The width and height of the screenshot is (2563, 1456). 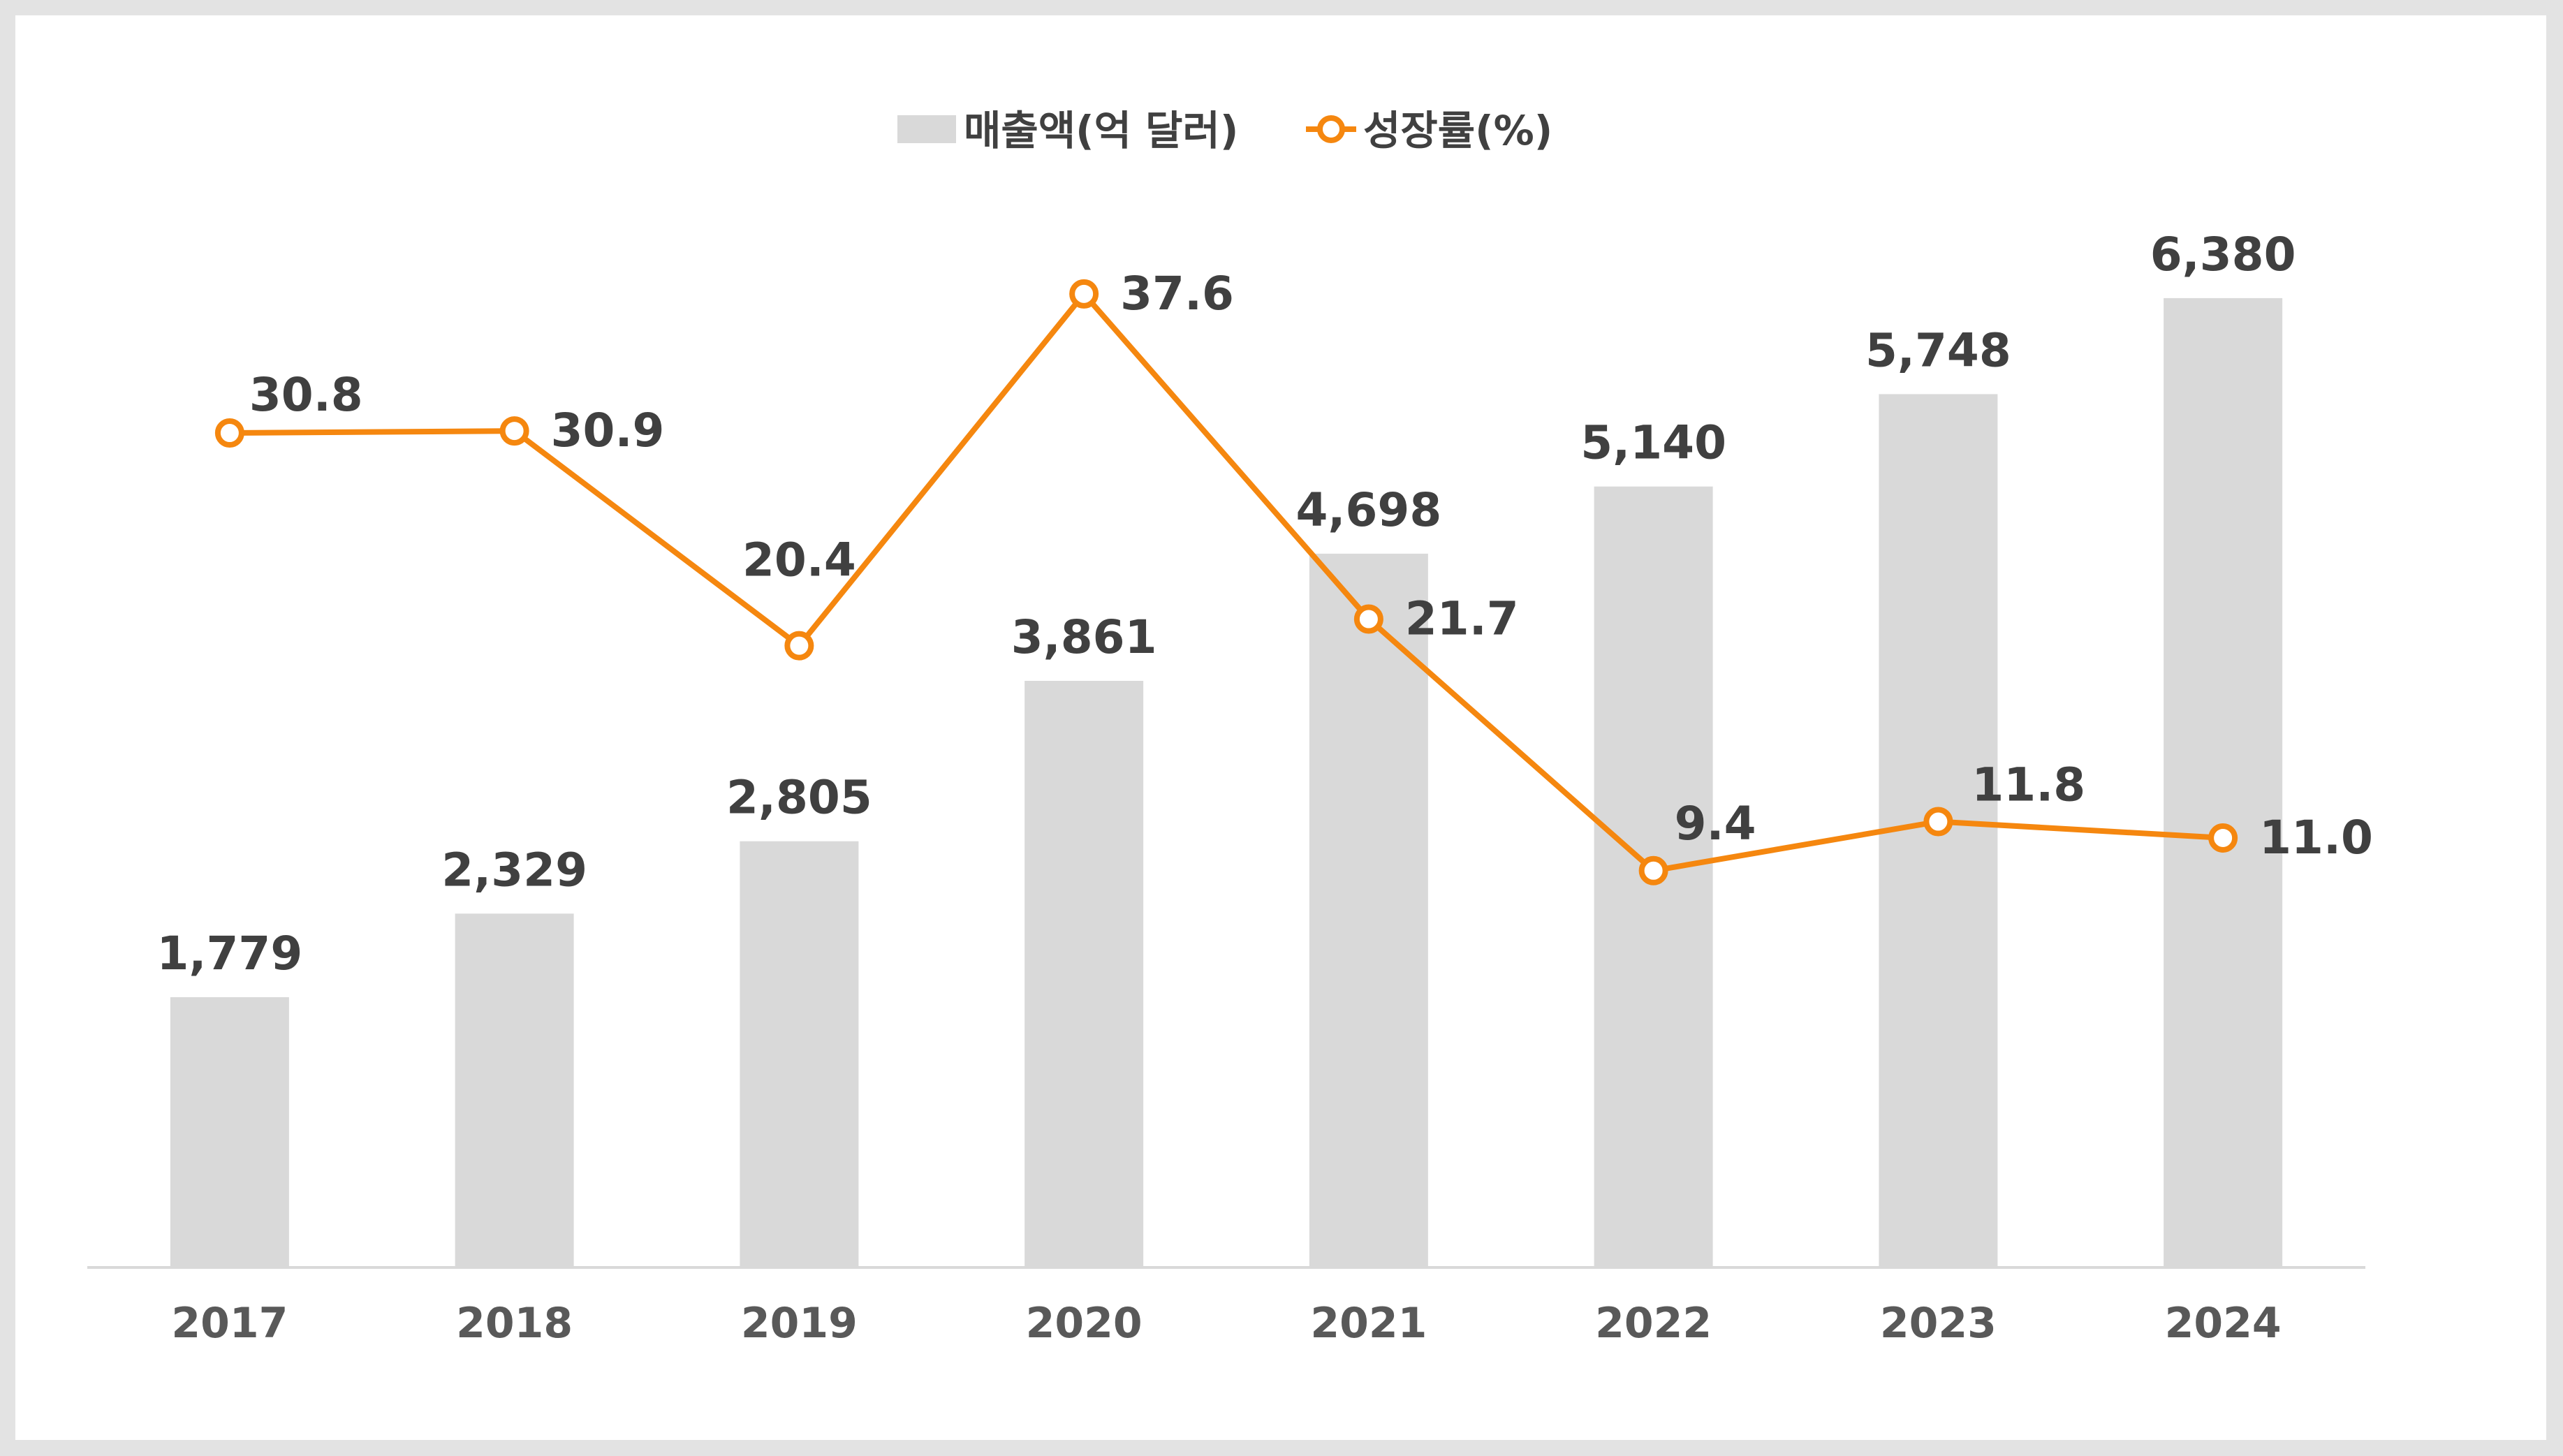 I want to click on bar-2021, so click(x=1368, y=910).